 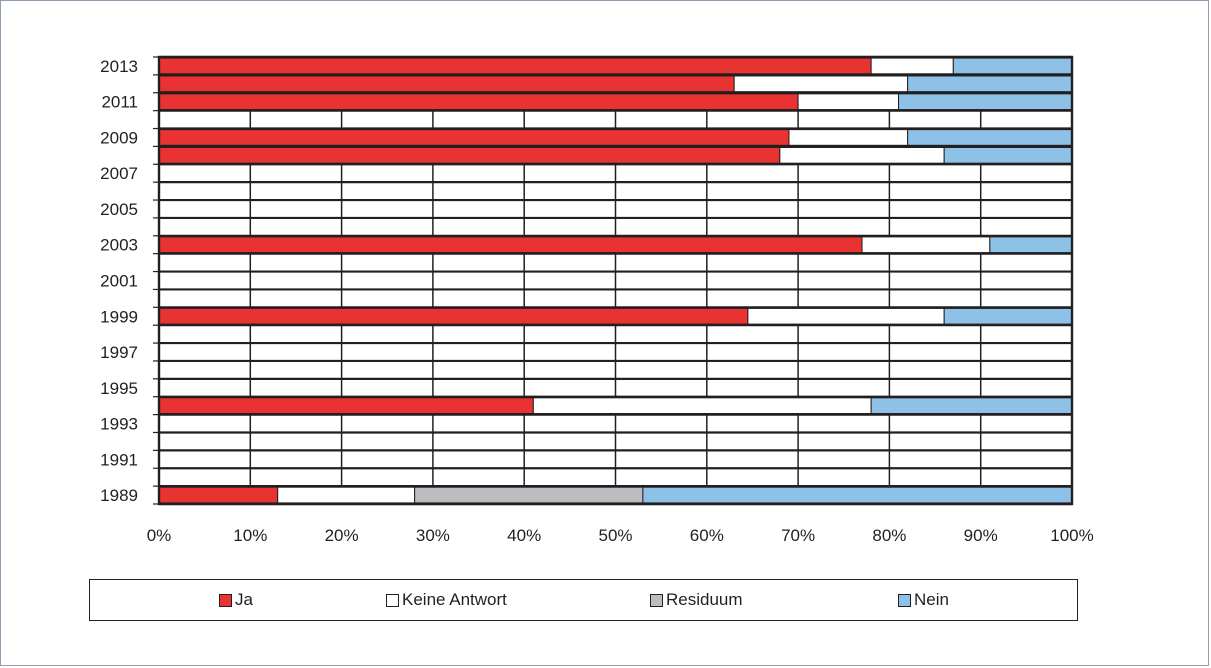 I want to click on legend-swatch-keine-antwort, so click(x=392, y=600).